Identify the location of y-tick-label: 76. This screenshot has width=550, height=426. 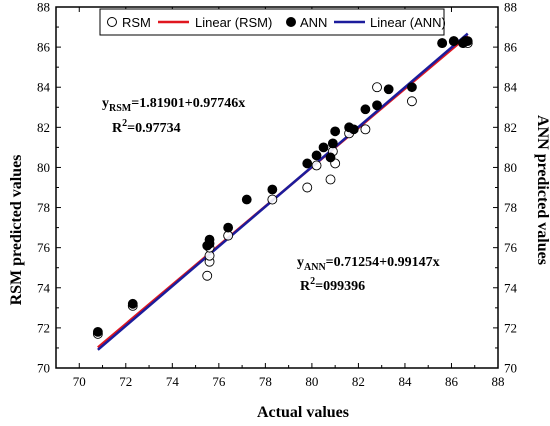
(44, 247).